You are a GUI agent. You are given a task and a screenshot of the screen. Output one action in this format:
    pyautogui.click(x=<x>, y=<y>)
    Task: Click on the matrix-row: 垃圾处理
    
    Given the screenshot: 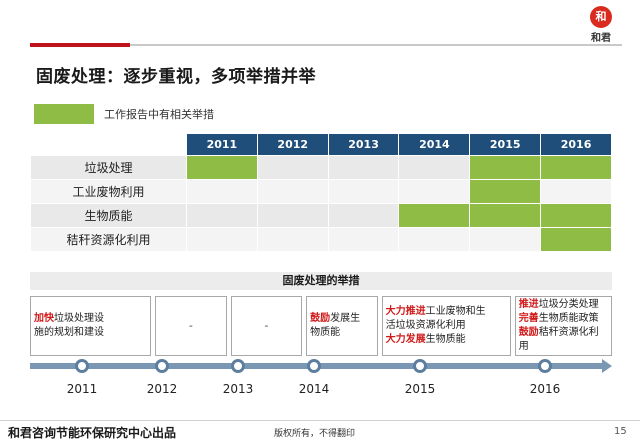 What is the action you would take?
    pyautogui.click(x=321, y=167)
    